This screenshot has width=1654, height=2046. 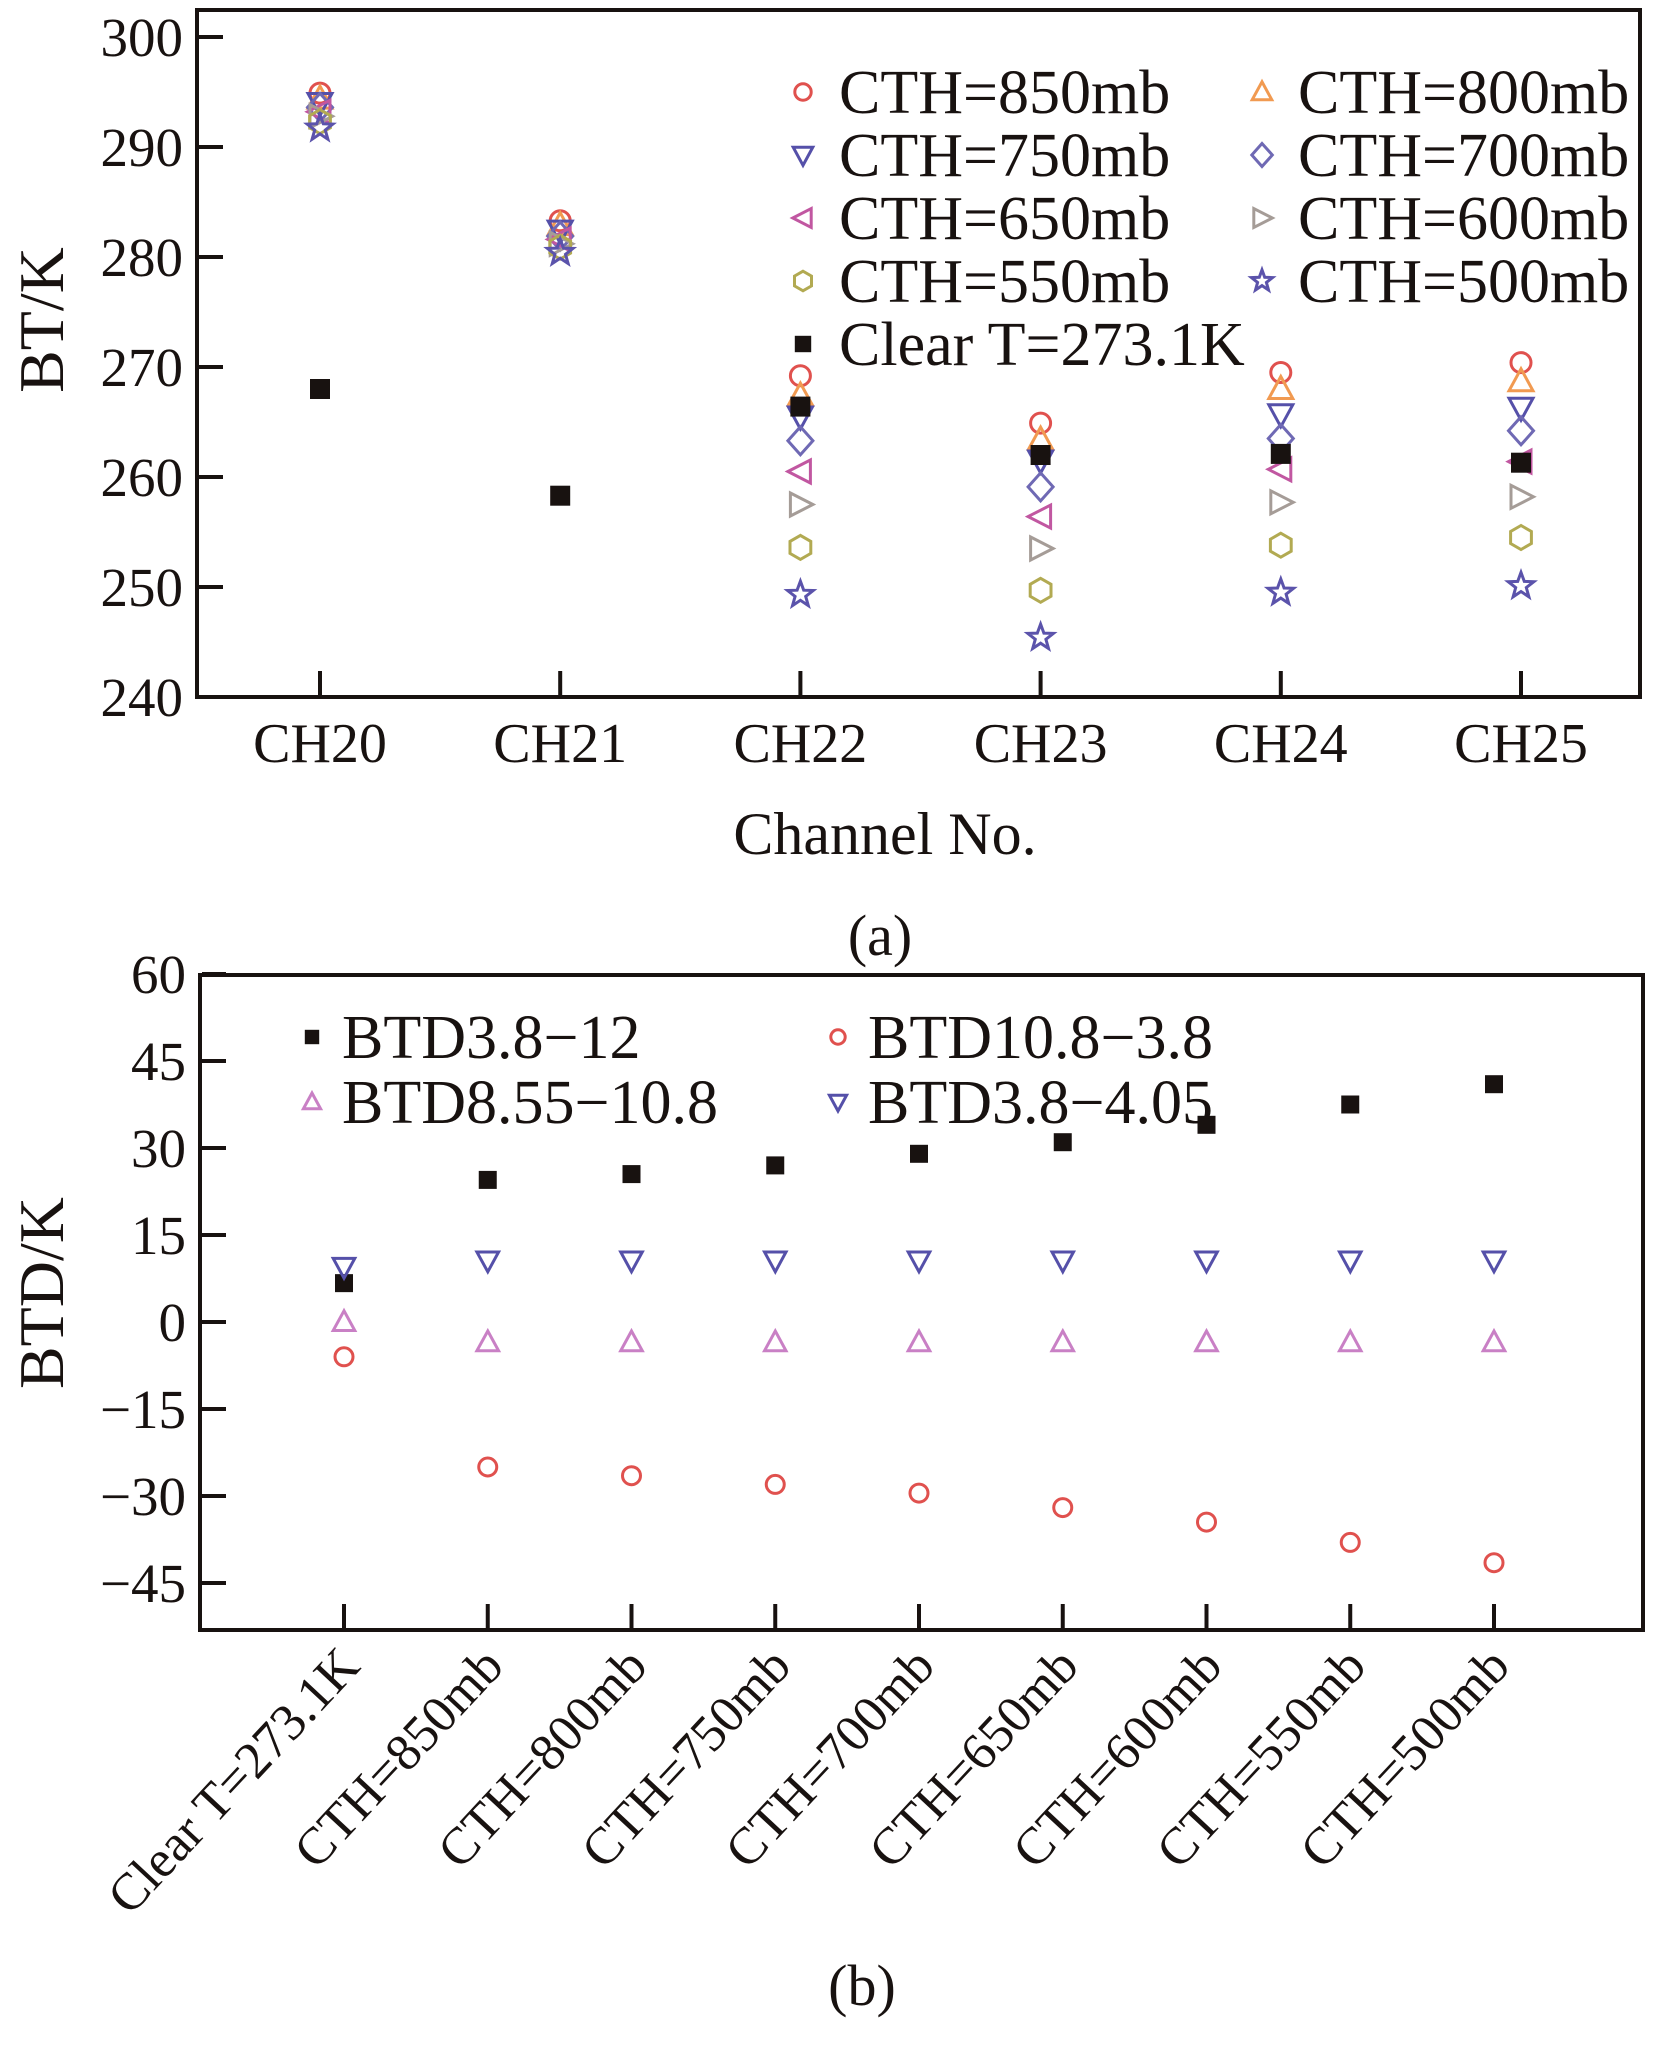 I want to click on legend-label: CTH=750mb, so click(x=1004, y=156).